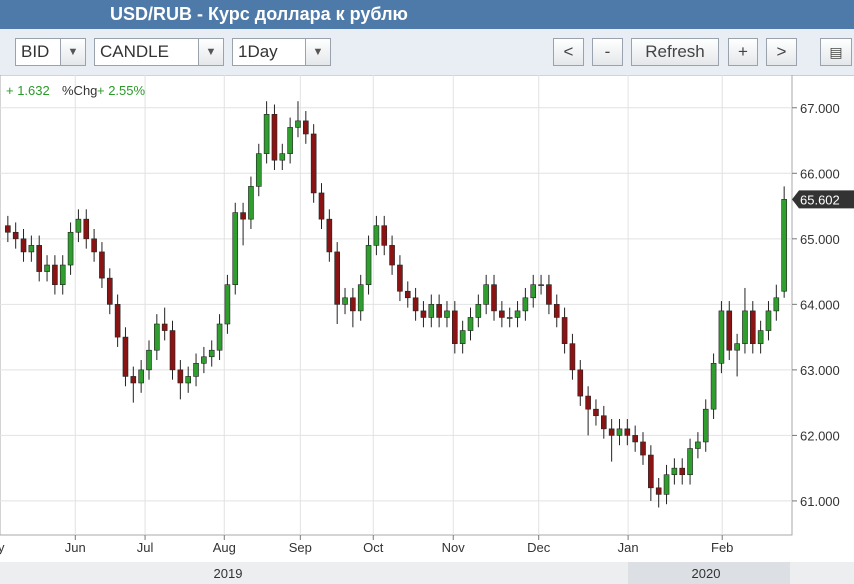  What do you see at coordinates (259, 14) in the screenshot?
I see `title: USD/RUB - Курс доллара к рублю` at bounding box center [259, 14].